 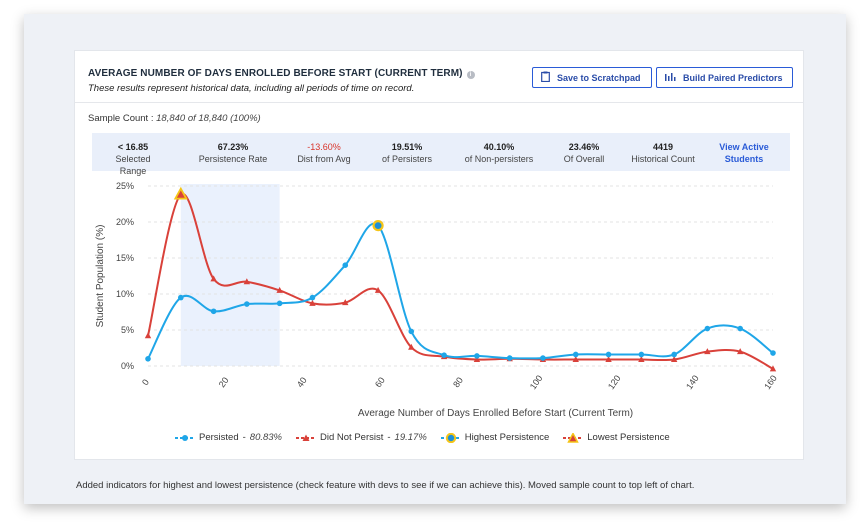 What do you see at coordinates (628, 437) in the screenshot?
I see `legend-lowest-label: Lowest Persistence` at bounding box center [628, 437].